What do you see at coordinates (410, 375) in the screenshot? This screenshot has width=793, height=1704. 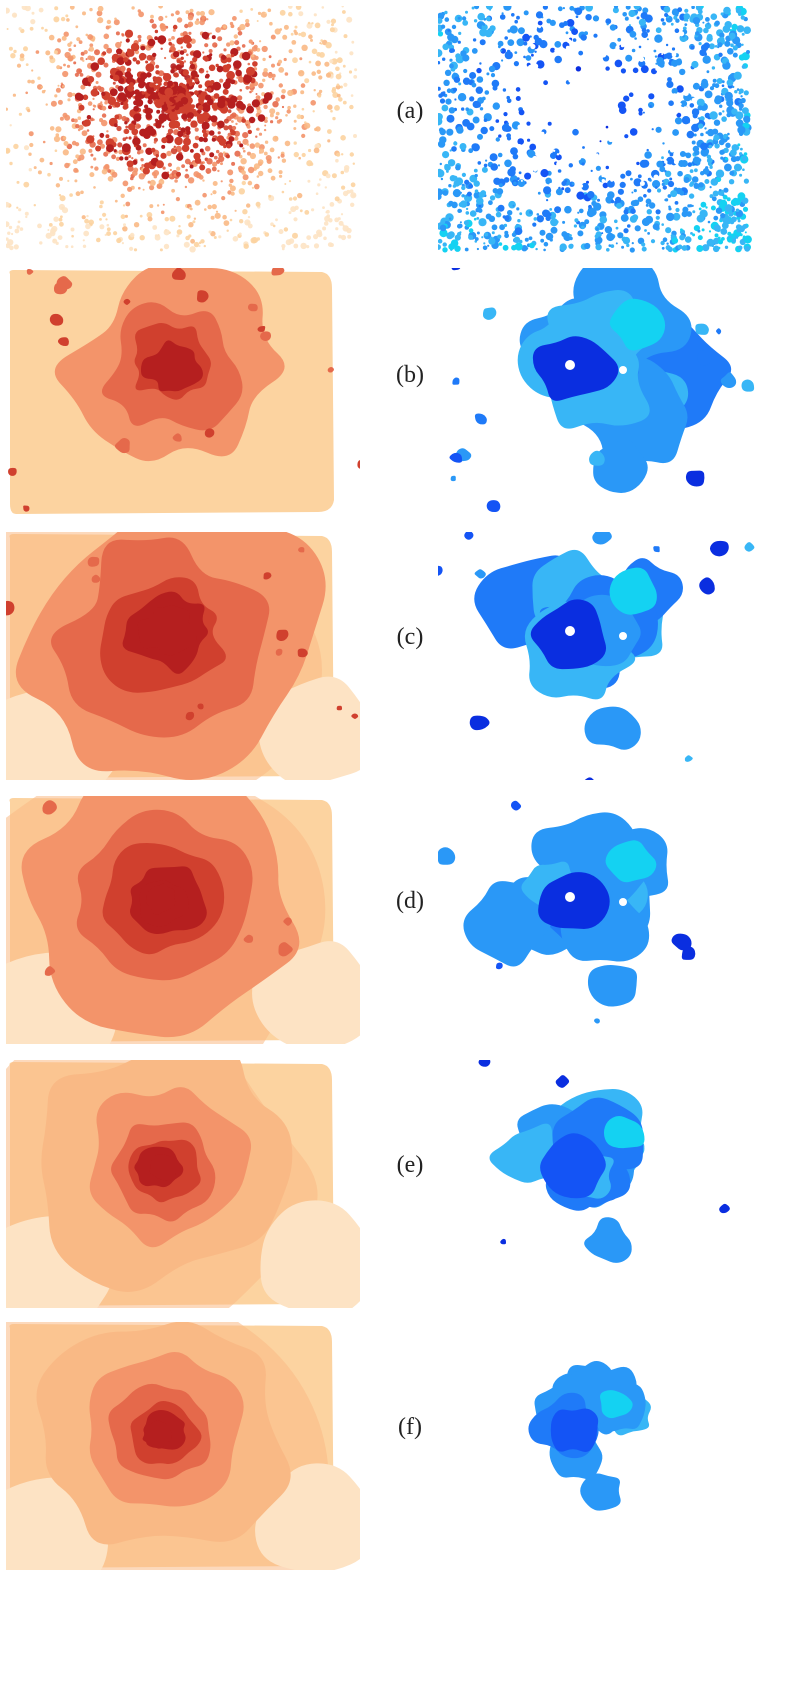 I see `panel-label: (b)` at bounding box center [410, 375].